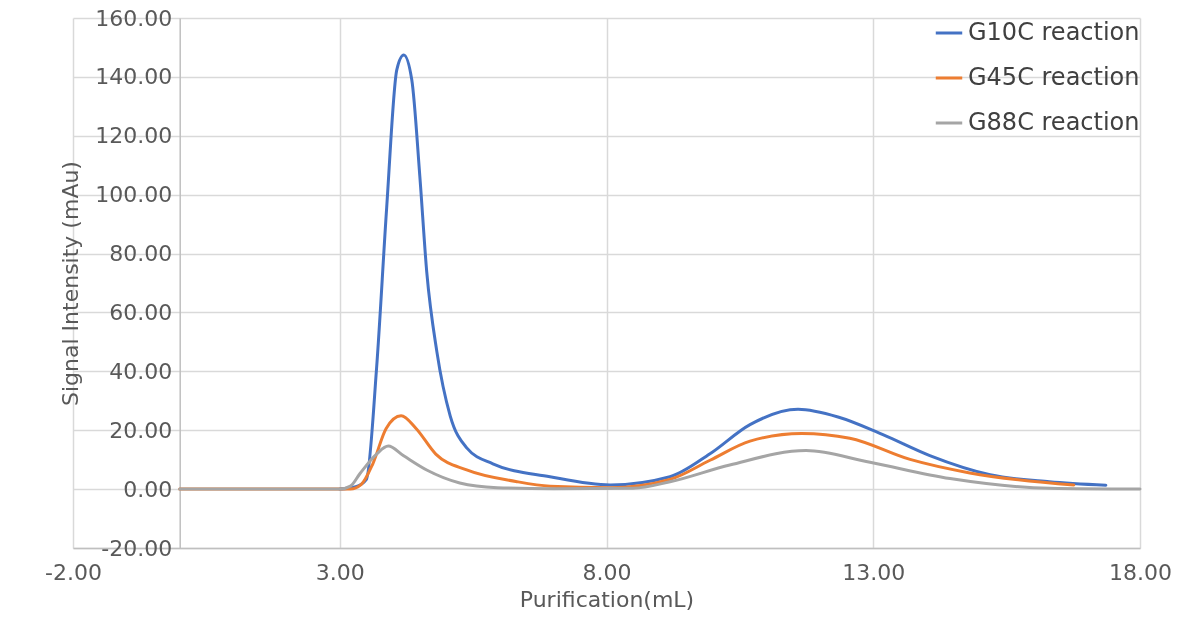 This screenshot has width=1204, height=629. I want to click on x-tick-label: 8.00, so click(607, 572).